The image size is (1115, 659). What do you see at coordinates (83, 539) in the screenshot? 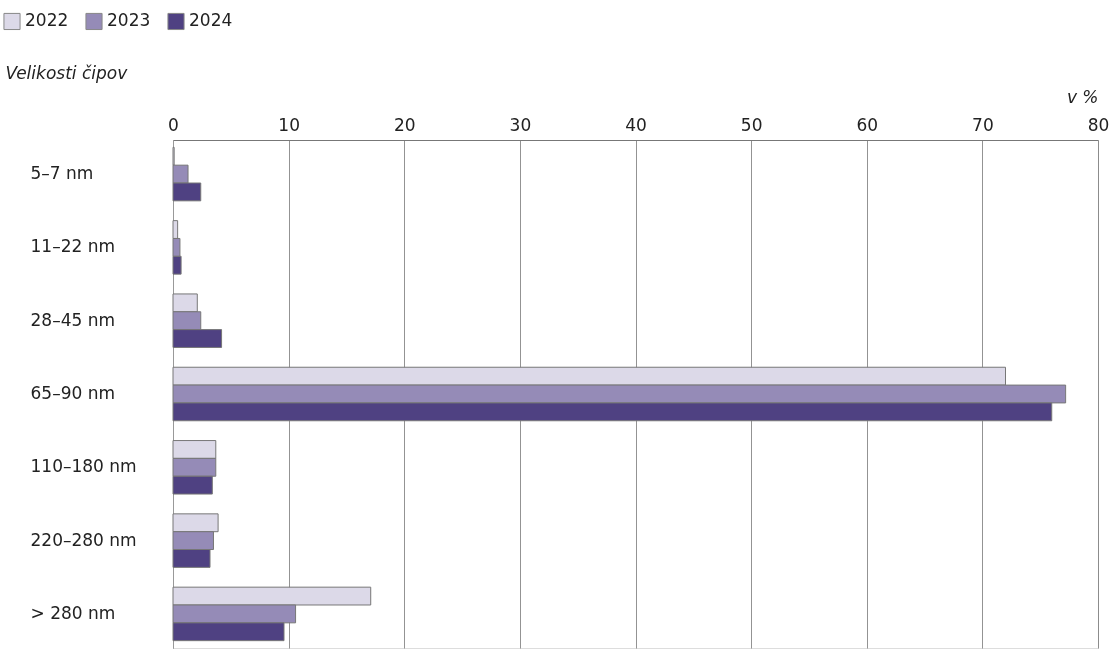
I see `y-tick-label: 220–280 nm` at bounding box center [83, 539].